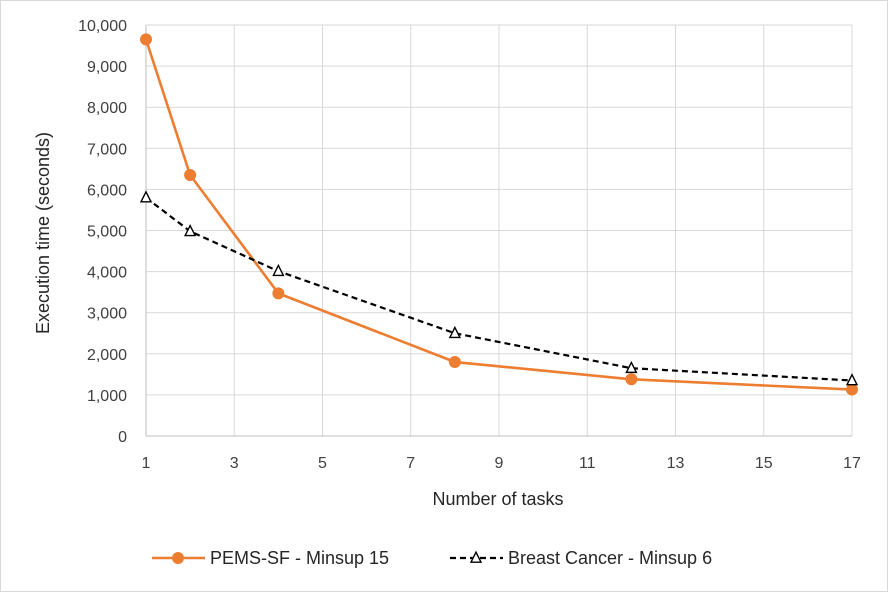 The image size is (888, 592). What do you see at coordinates (146, 463) in the screenshot?
I see `x-tick-label: 1` at bounding box center [146, 463].